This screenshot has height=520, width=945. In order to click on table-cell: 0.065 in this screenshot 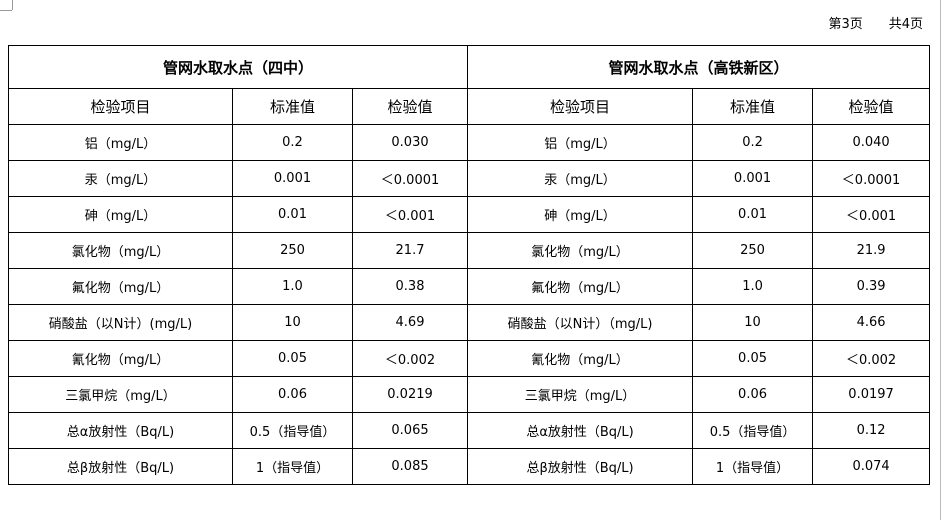, I will do `click(410, 430)`.